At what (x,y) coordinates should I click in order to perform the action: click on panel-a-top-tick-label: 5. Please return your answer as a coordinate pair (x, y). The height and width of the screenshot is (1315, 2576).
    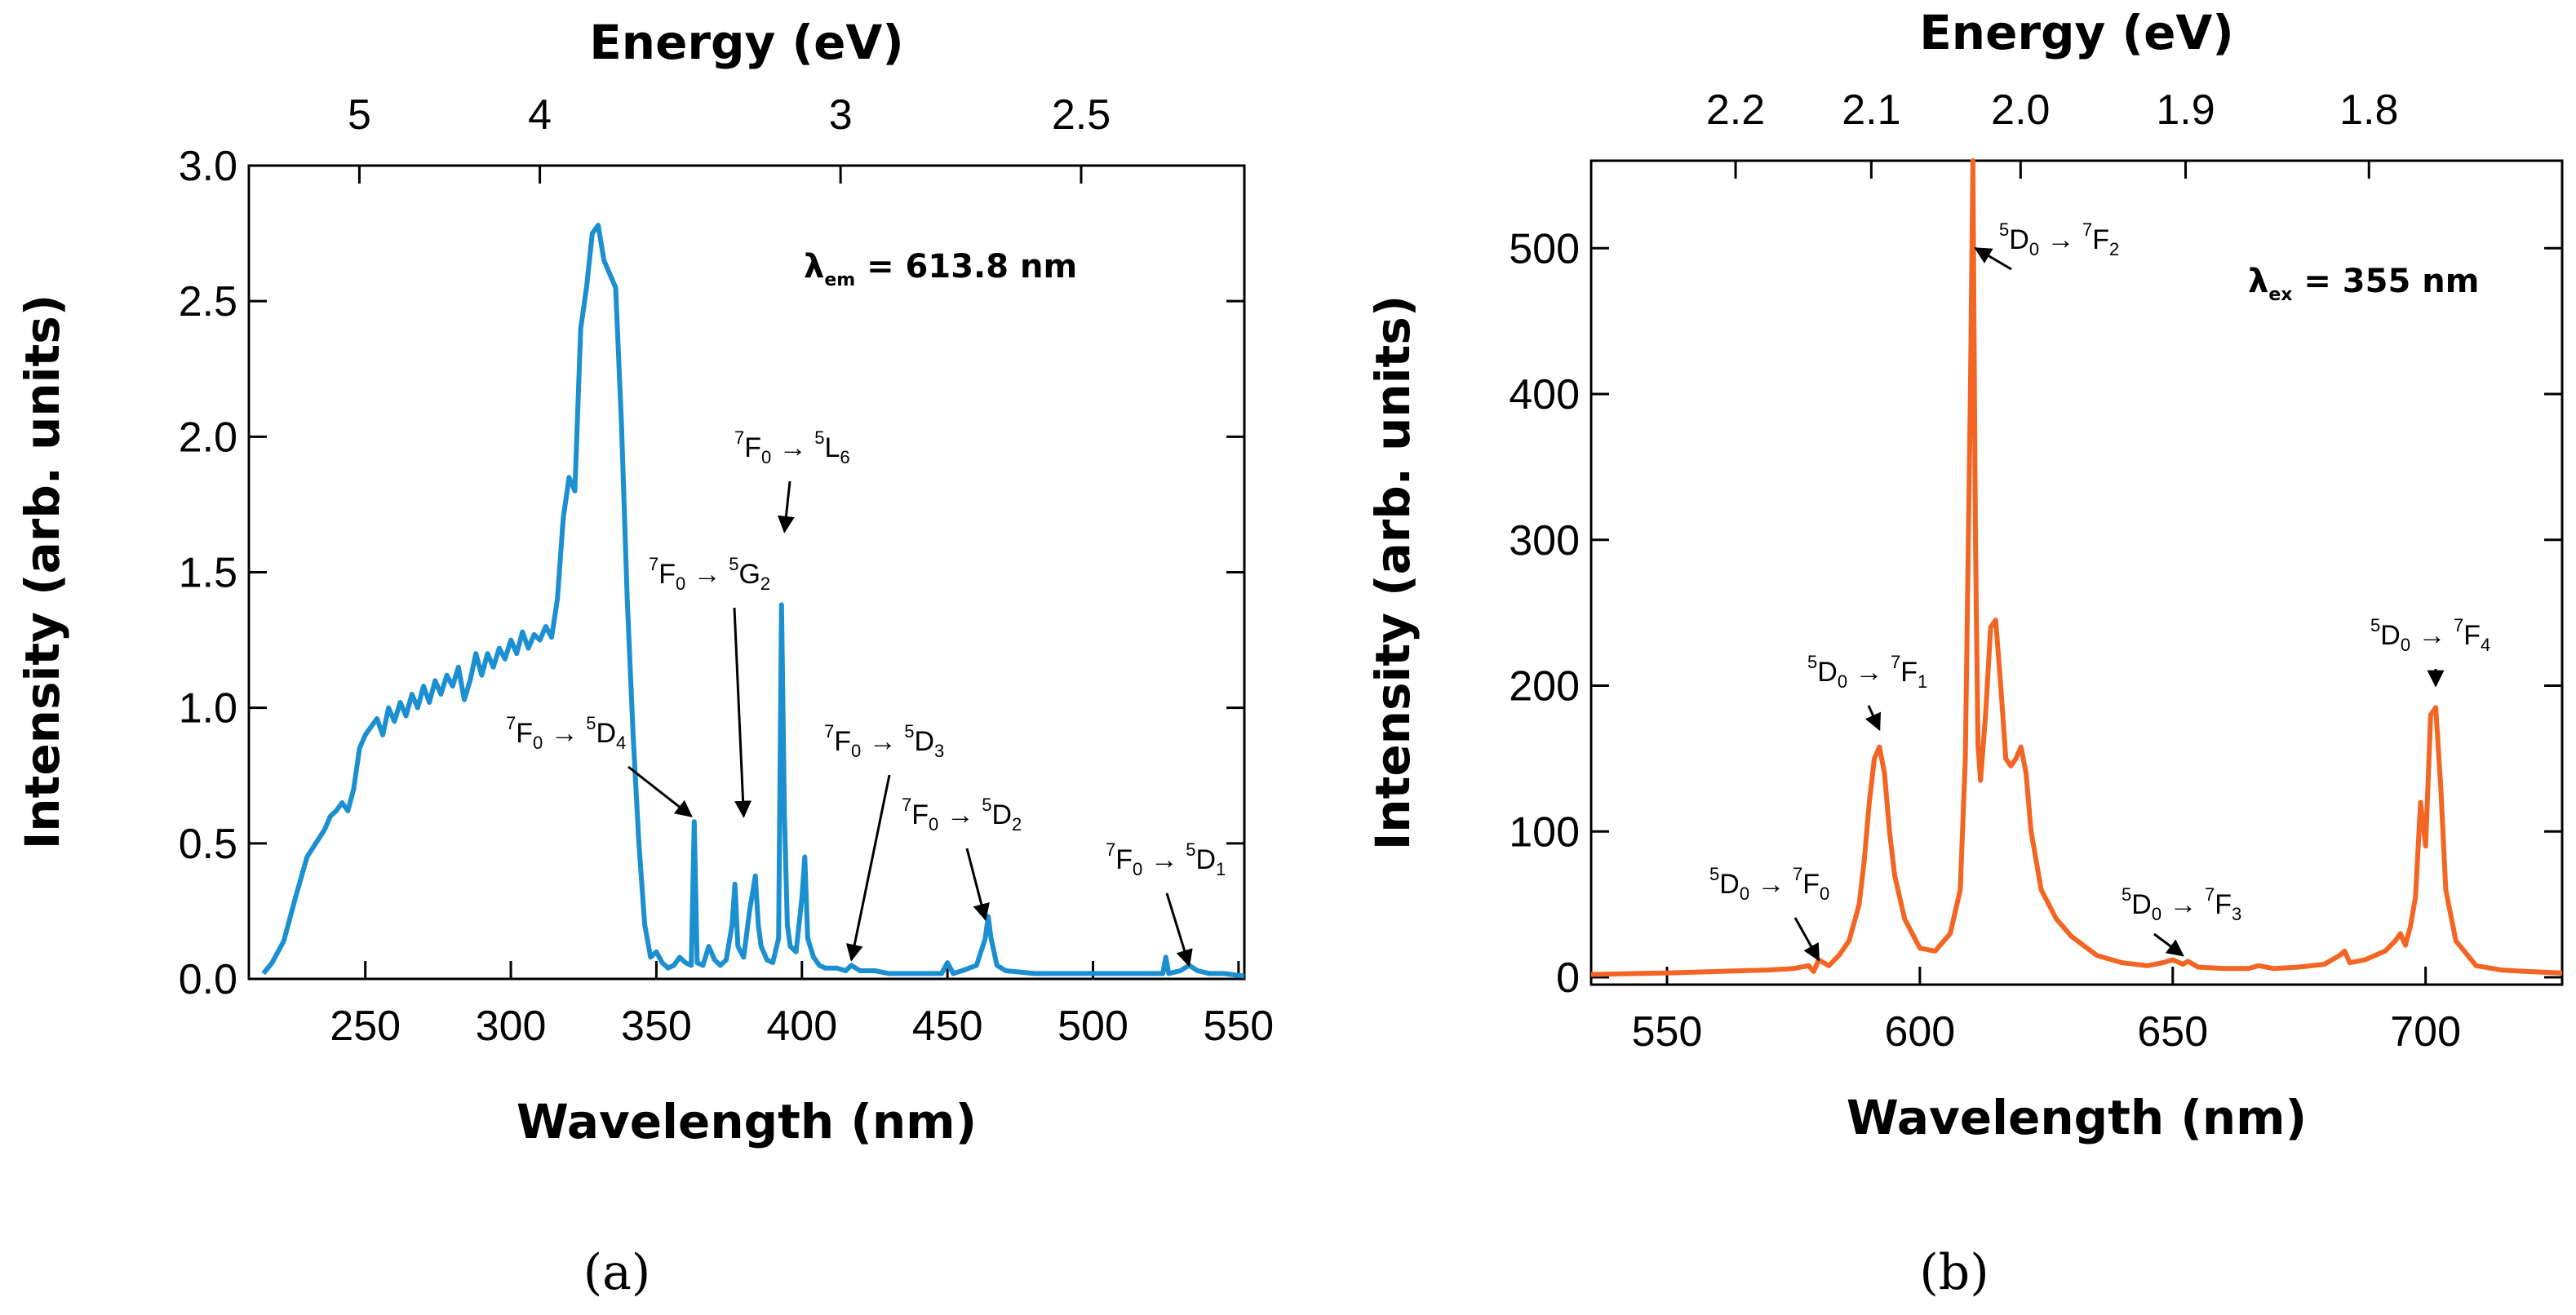
    Looking at the image, I should click on (359, 115).